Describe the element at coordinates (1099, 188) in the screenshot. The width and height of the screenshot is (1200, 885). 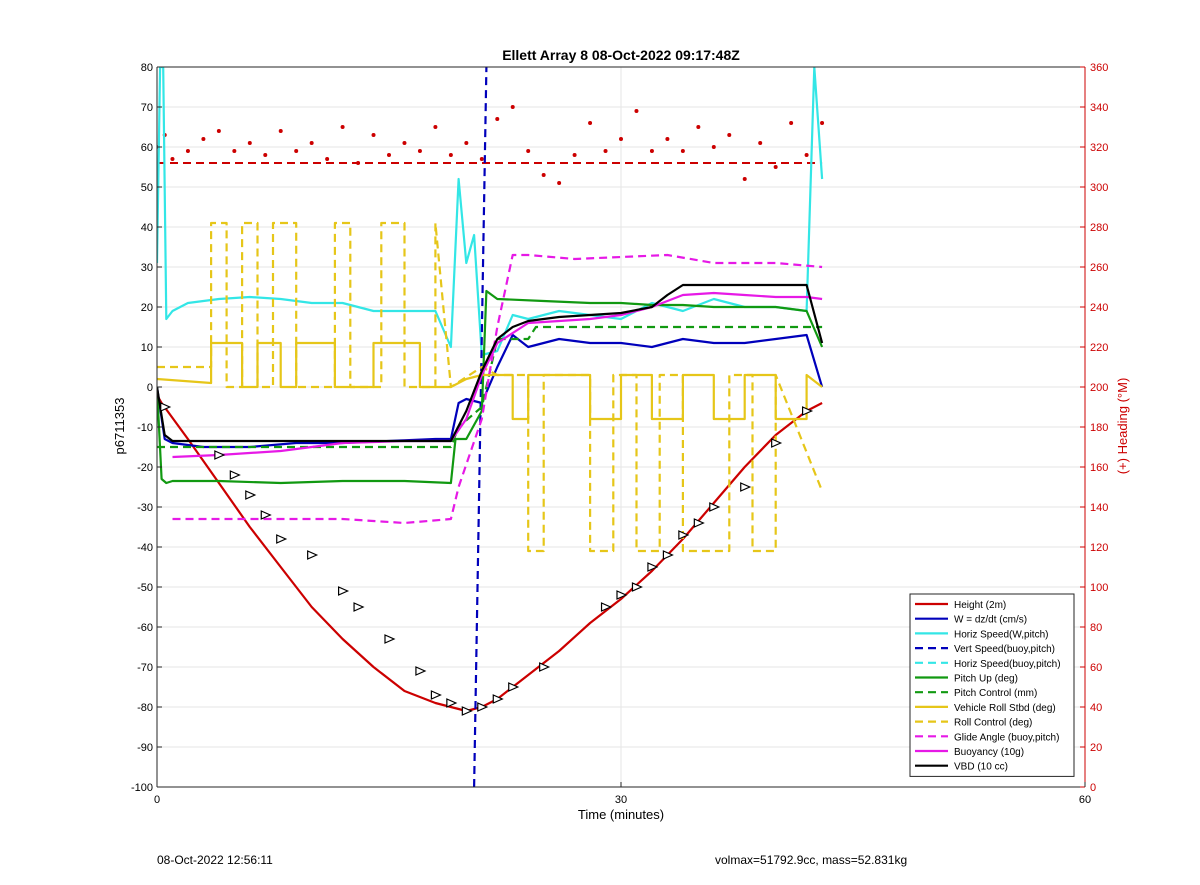
I see `y2-tick-label: 300` at that location.